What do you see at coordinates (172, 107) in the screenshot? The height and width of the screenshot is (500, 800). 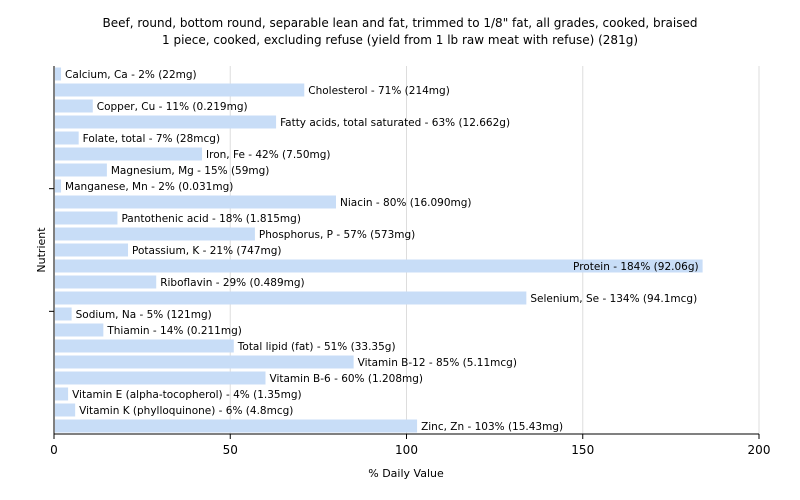 I see `bar-label: Copper, Cu - 11% (0.219mg)` at bounding box center [172, 107].